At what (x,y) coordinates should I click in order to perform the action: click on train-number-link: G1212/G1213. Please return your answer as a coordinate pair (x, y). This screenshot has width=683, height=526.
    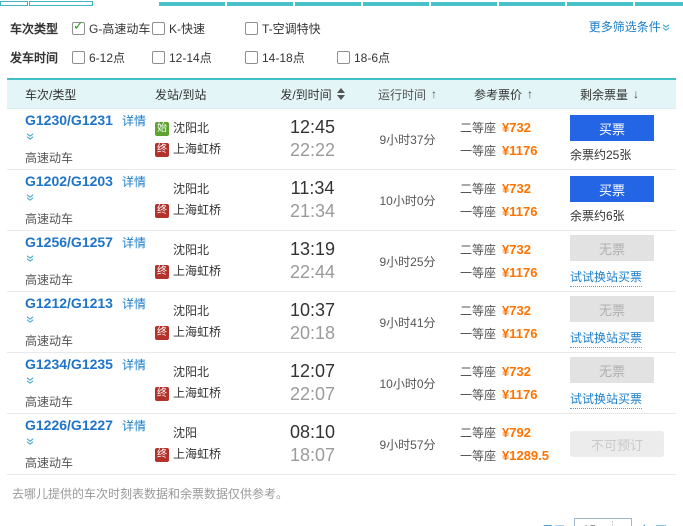
    Looking at the image, I should click on (69, 303).